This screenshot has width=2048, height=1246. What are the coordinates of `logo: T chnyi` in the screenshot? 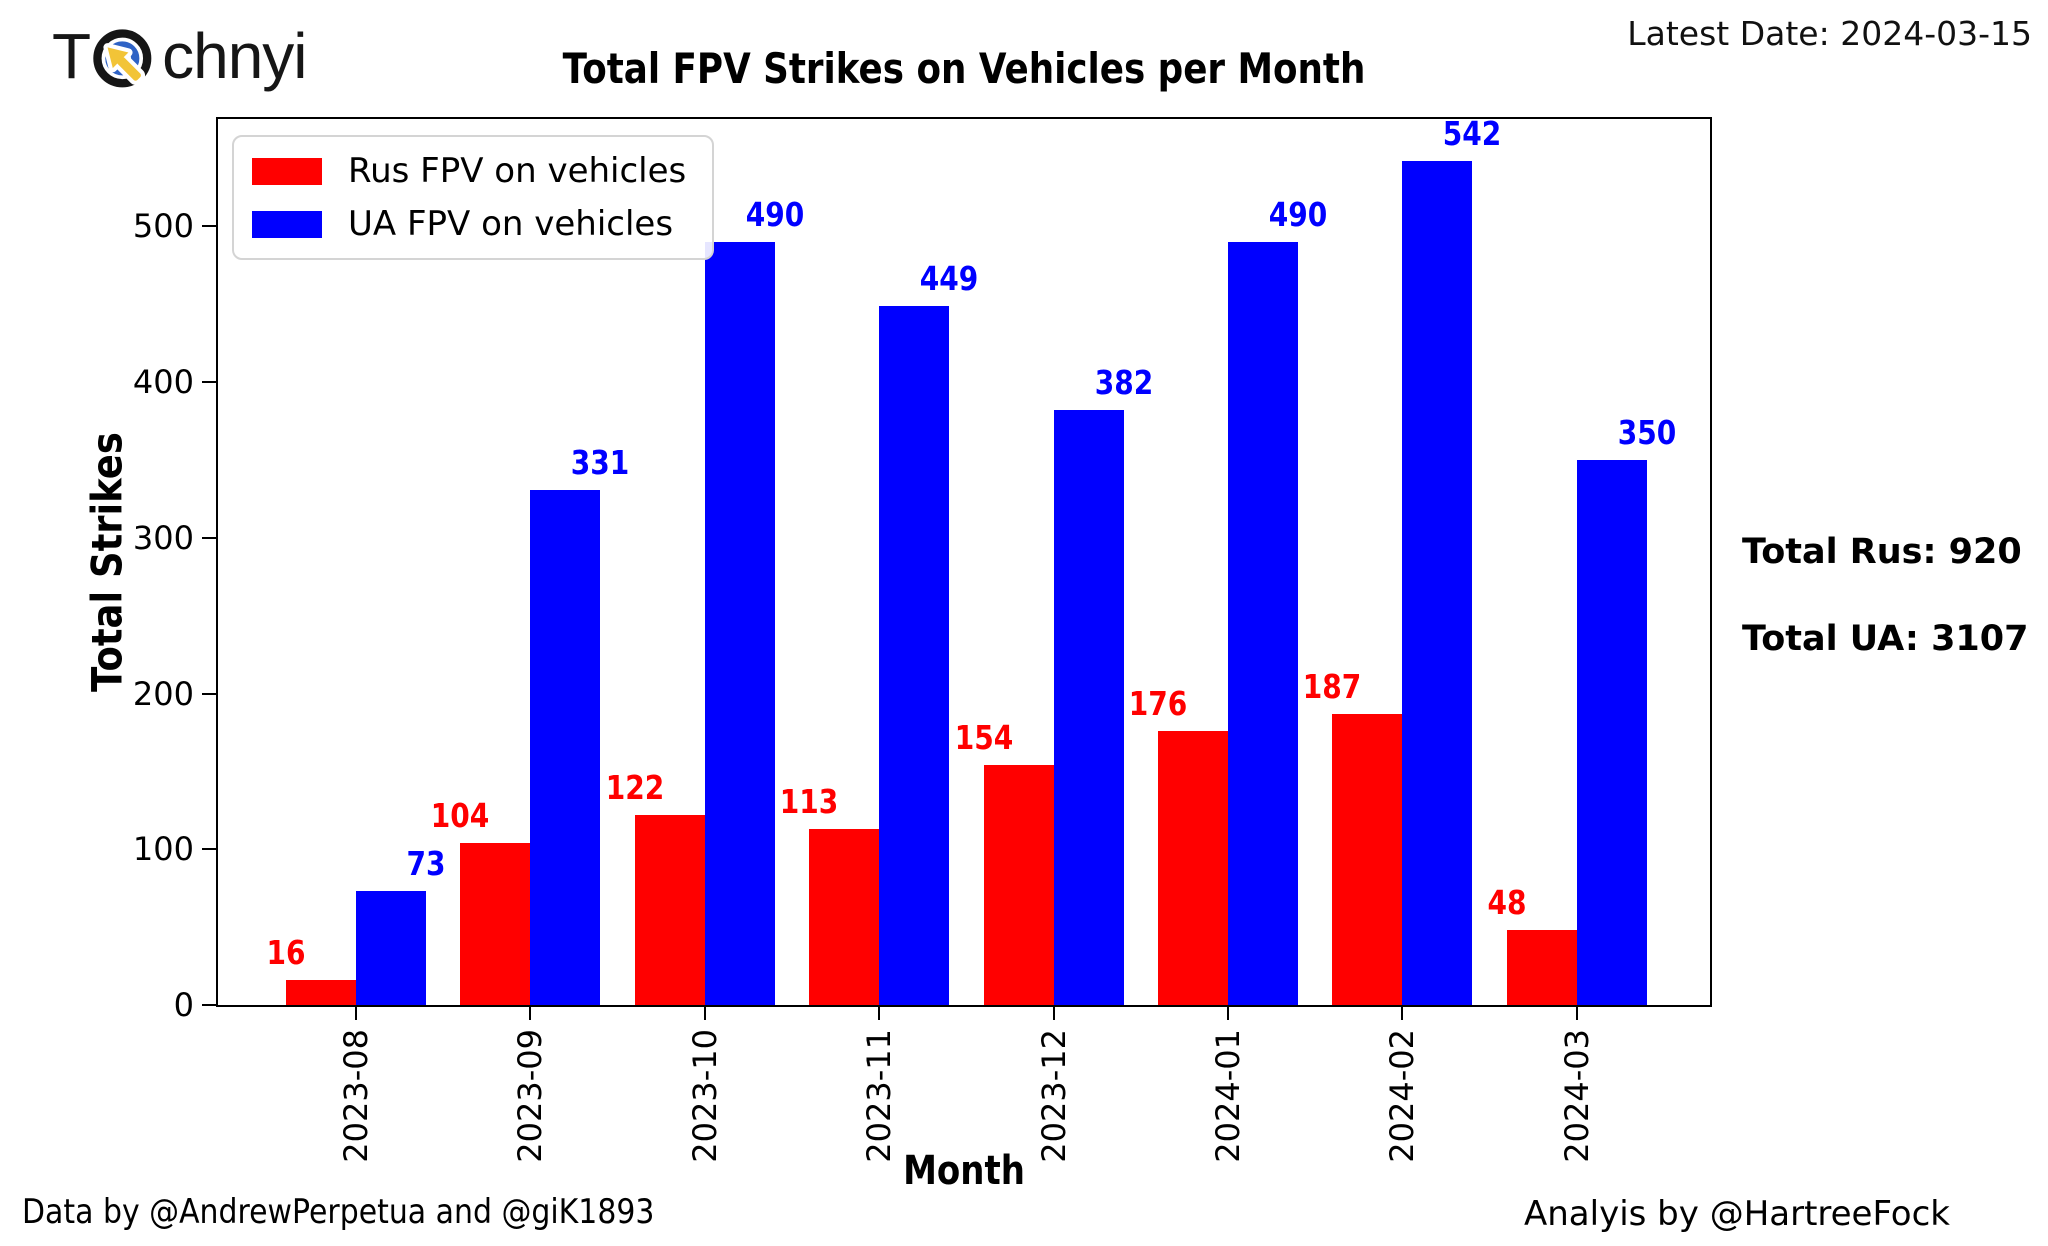 It's located at (180, 56).